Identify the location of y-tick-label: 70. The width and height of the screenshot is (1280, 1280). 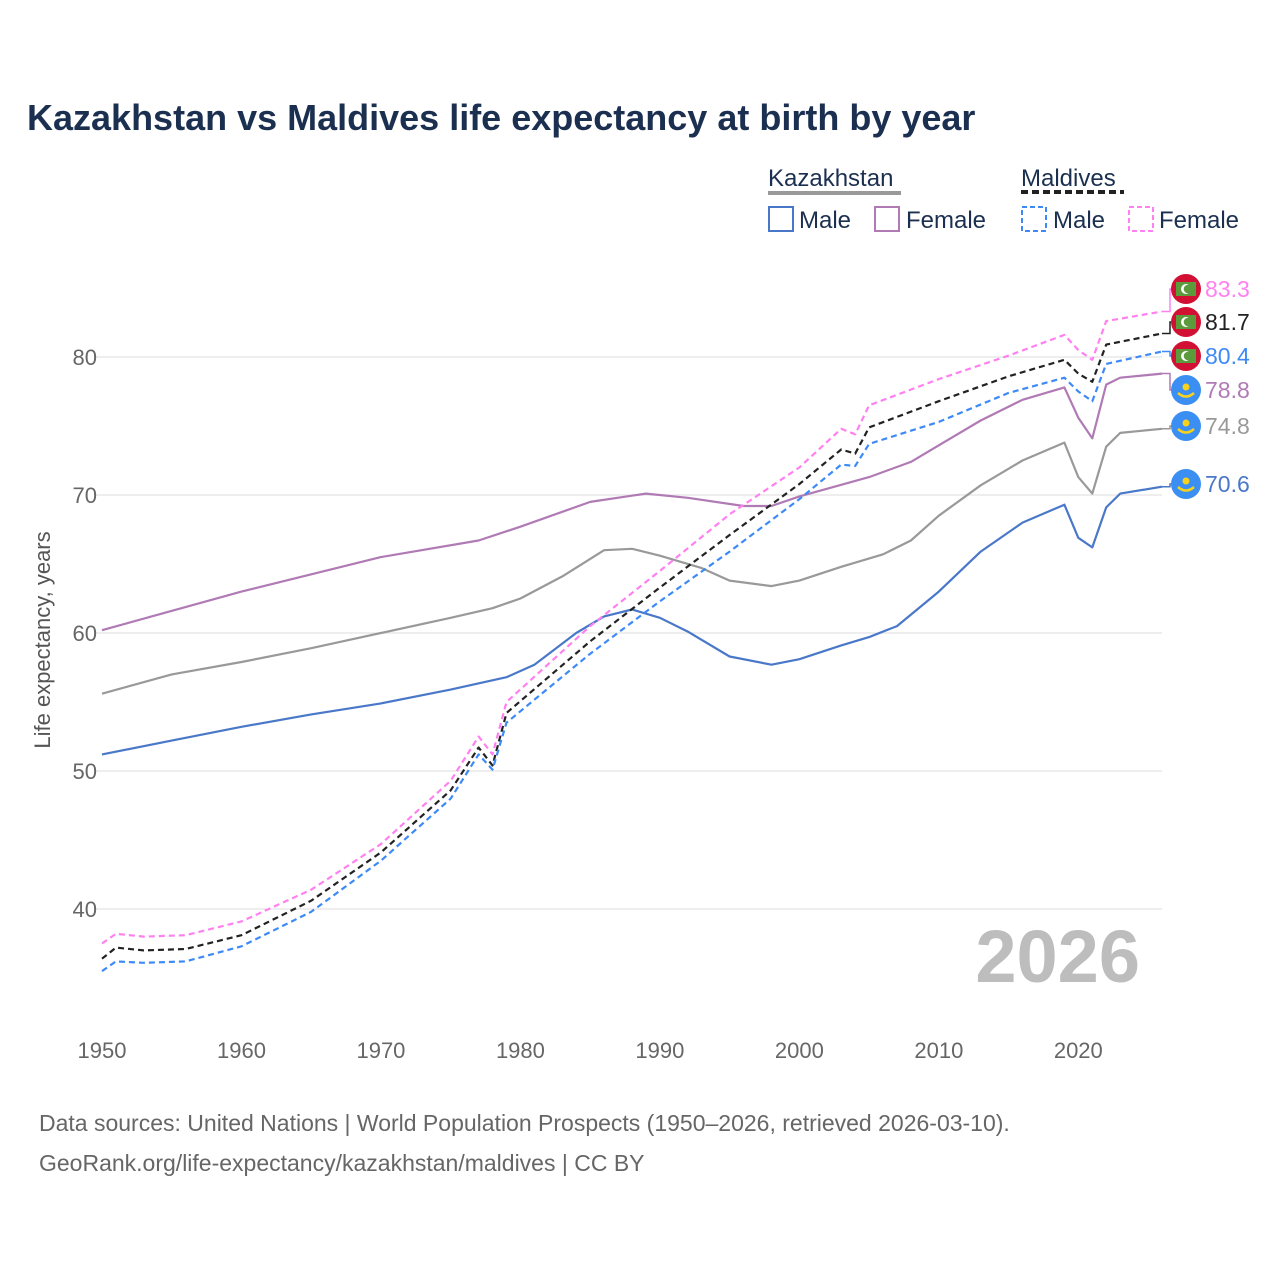
(85, 495).